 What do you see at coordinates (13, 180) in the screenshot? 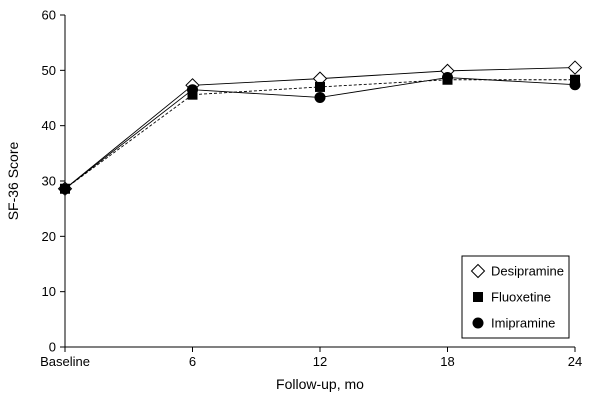
I see `y-axis-title: SF-36 Score` at bounding box center [13, 180].